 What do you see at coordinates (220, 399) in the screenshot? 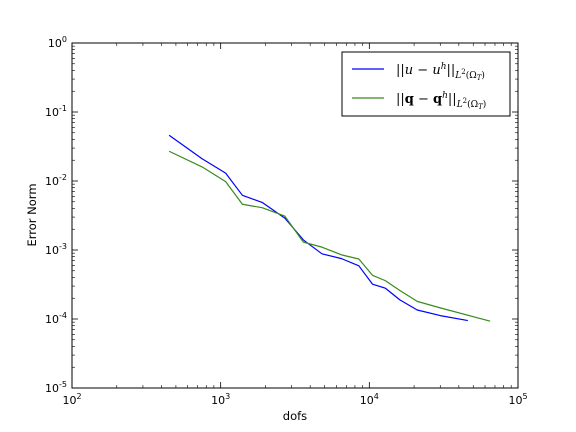
I see `x-tick-label: 10³` at bounding box center [220, 399].